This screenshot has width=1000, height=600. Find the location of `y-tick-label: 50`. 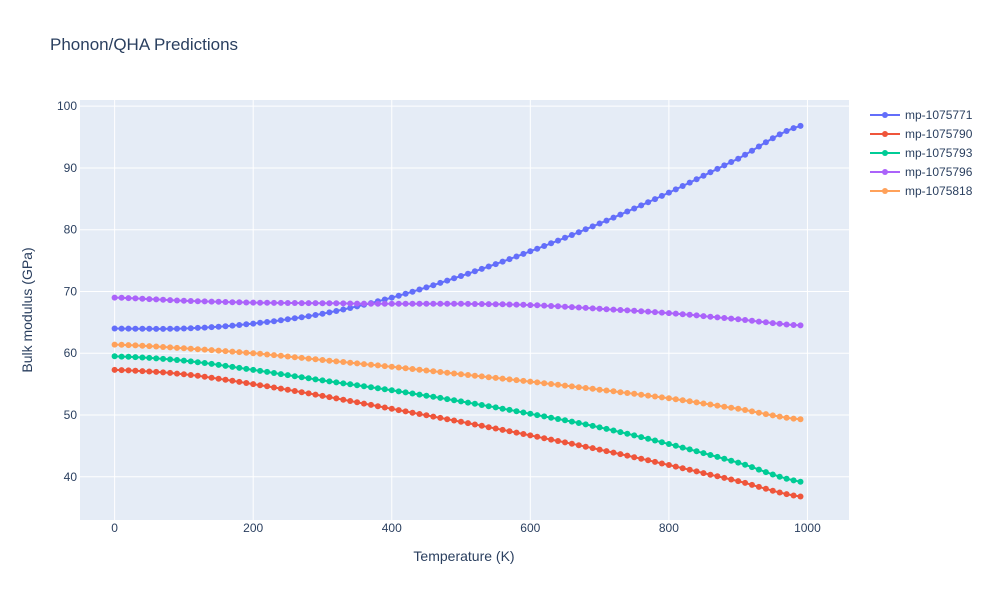

y-tick-label: 50 is located at coordinates (71, 415).